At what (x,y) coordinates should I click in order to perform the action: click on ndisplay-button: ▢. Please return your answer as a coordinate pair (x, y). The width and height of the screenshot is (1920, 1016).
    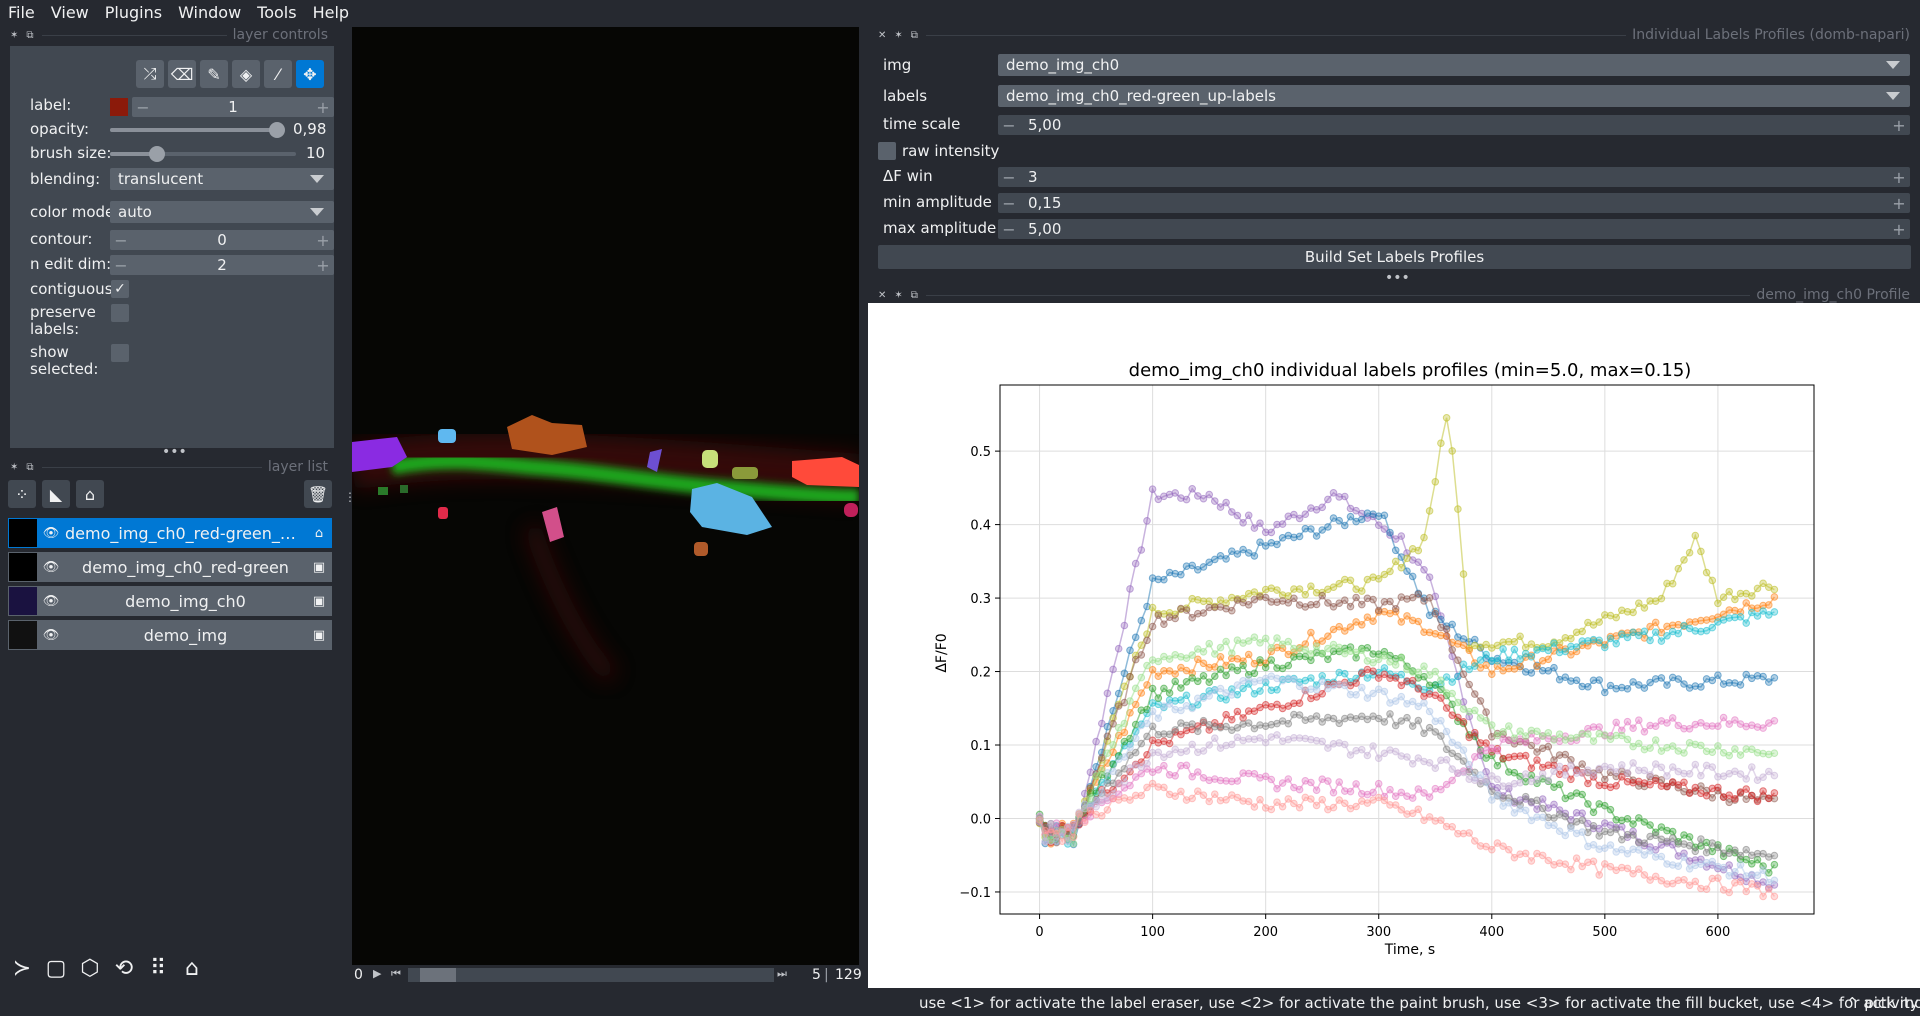
    Looking at the image, I should click on (56, 968).